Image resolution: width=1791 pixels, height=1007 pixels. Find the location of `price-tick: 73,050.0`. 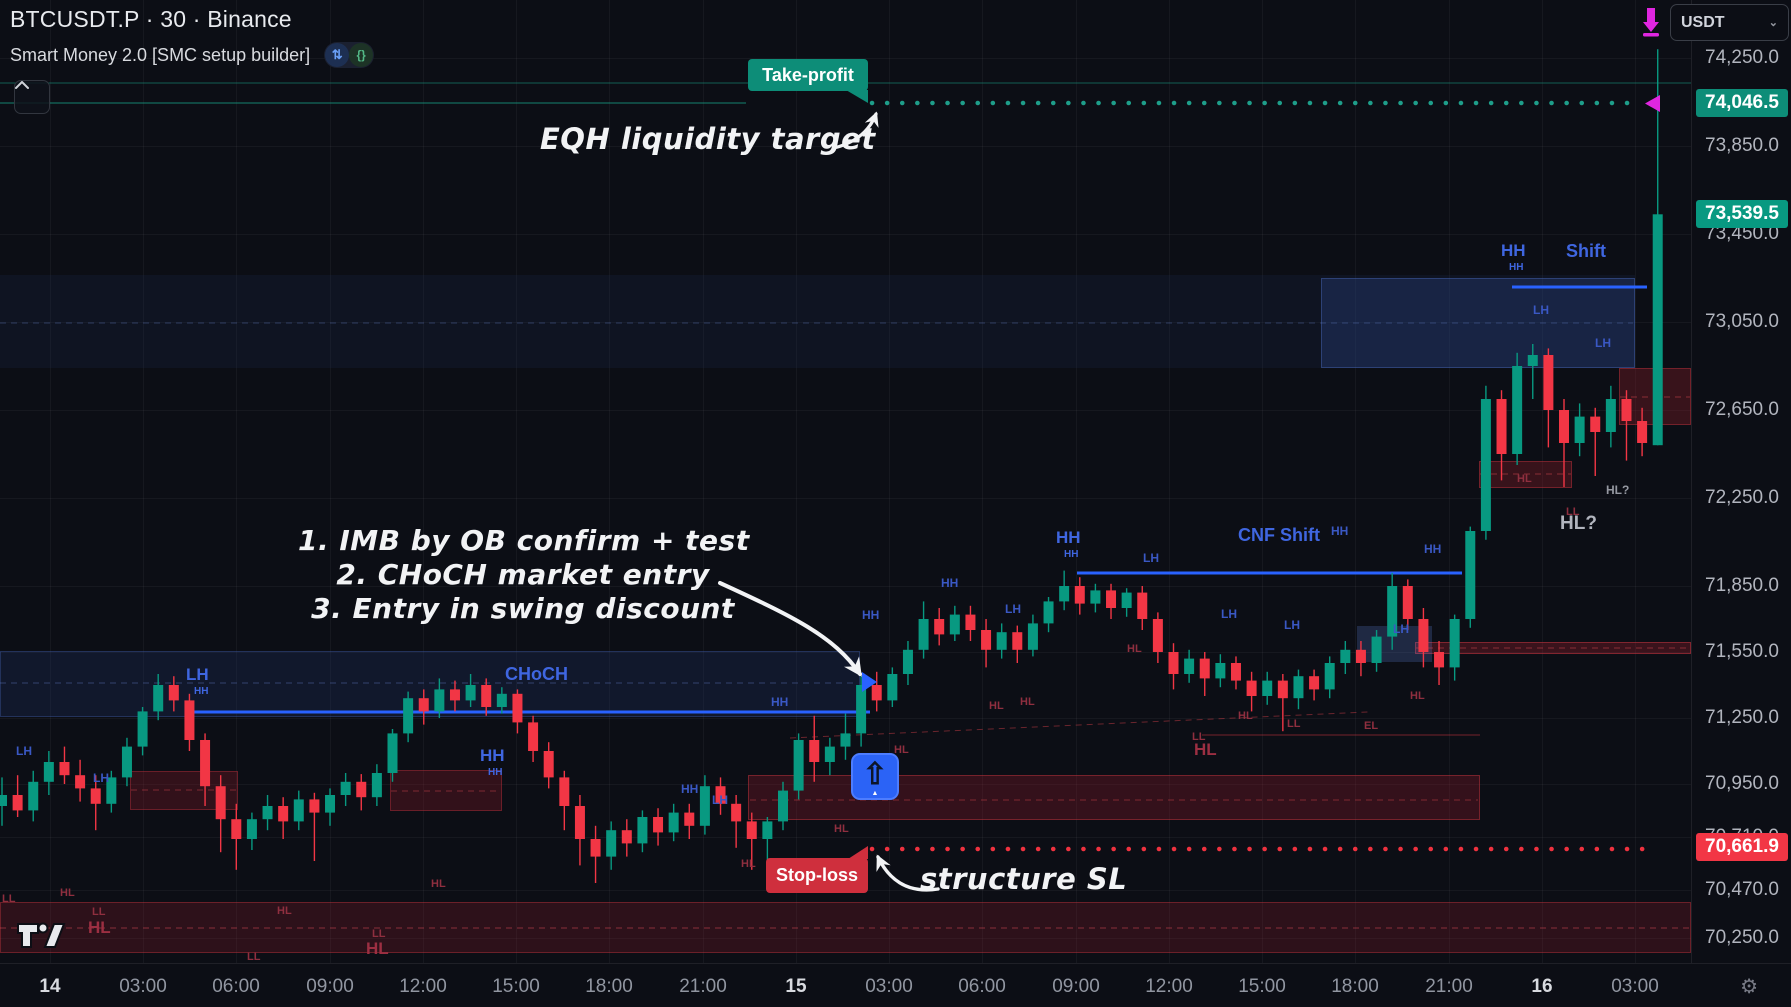

price-tick: 73,050.0 is located at coordinates (1742, 321).